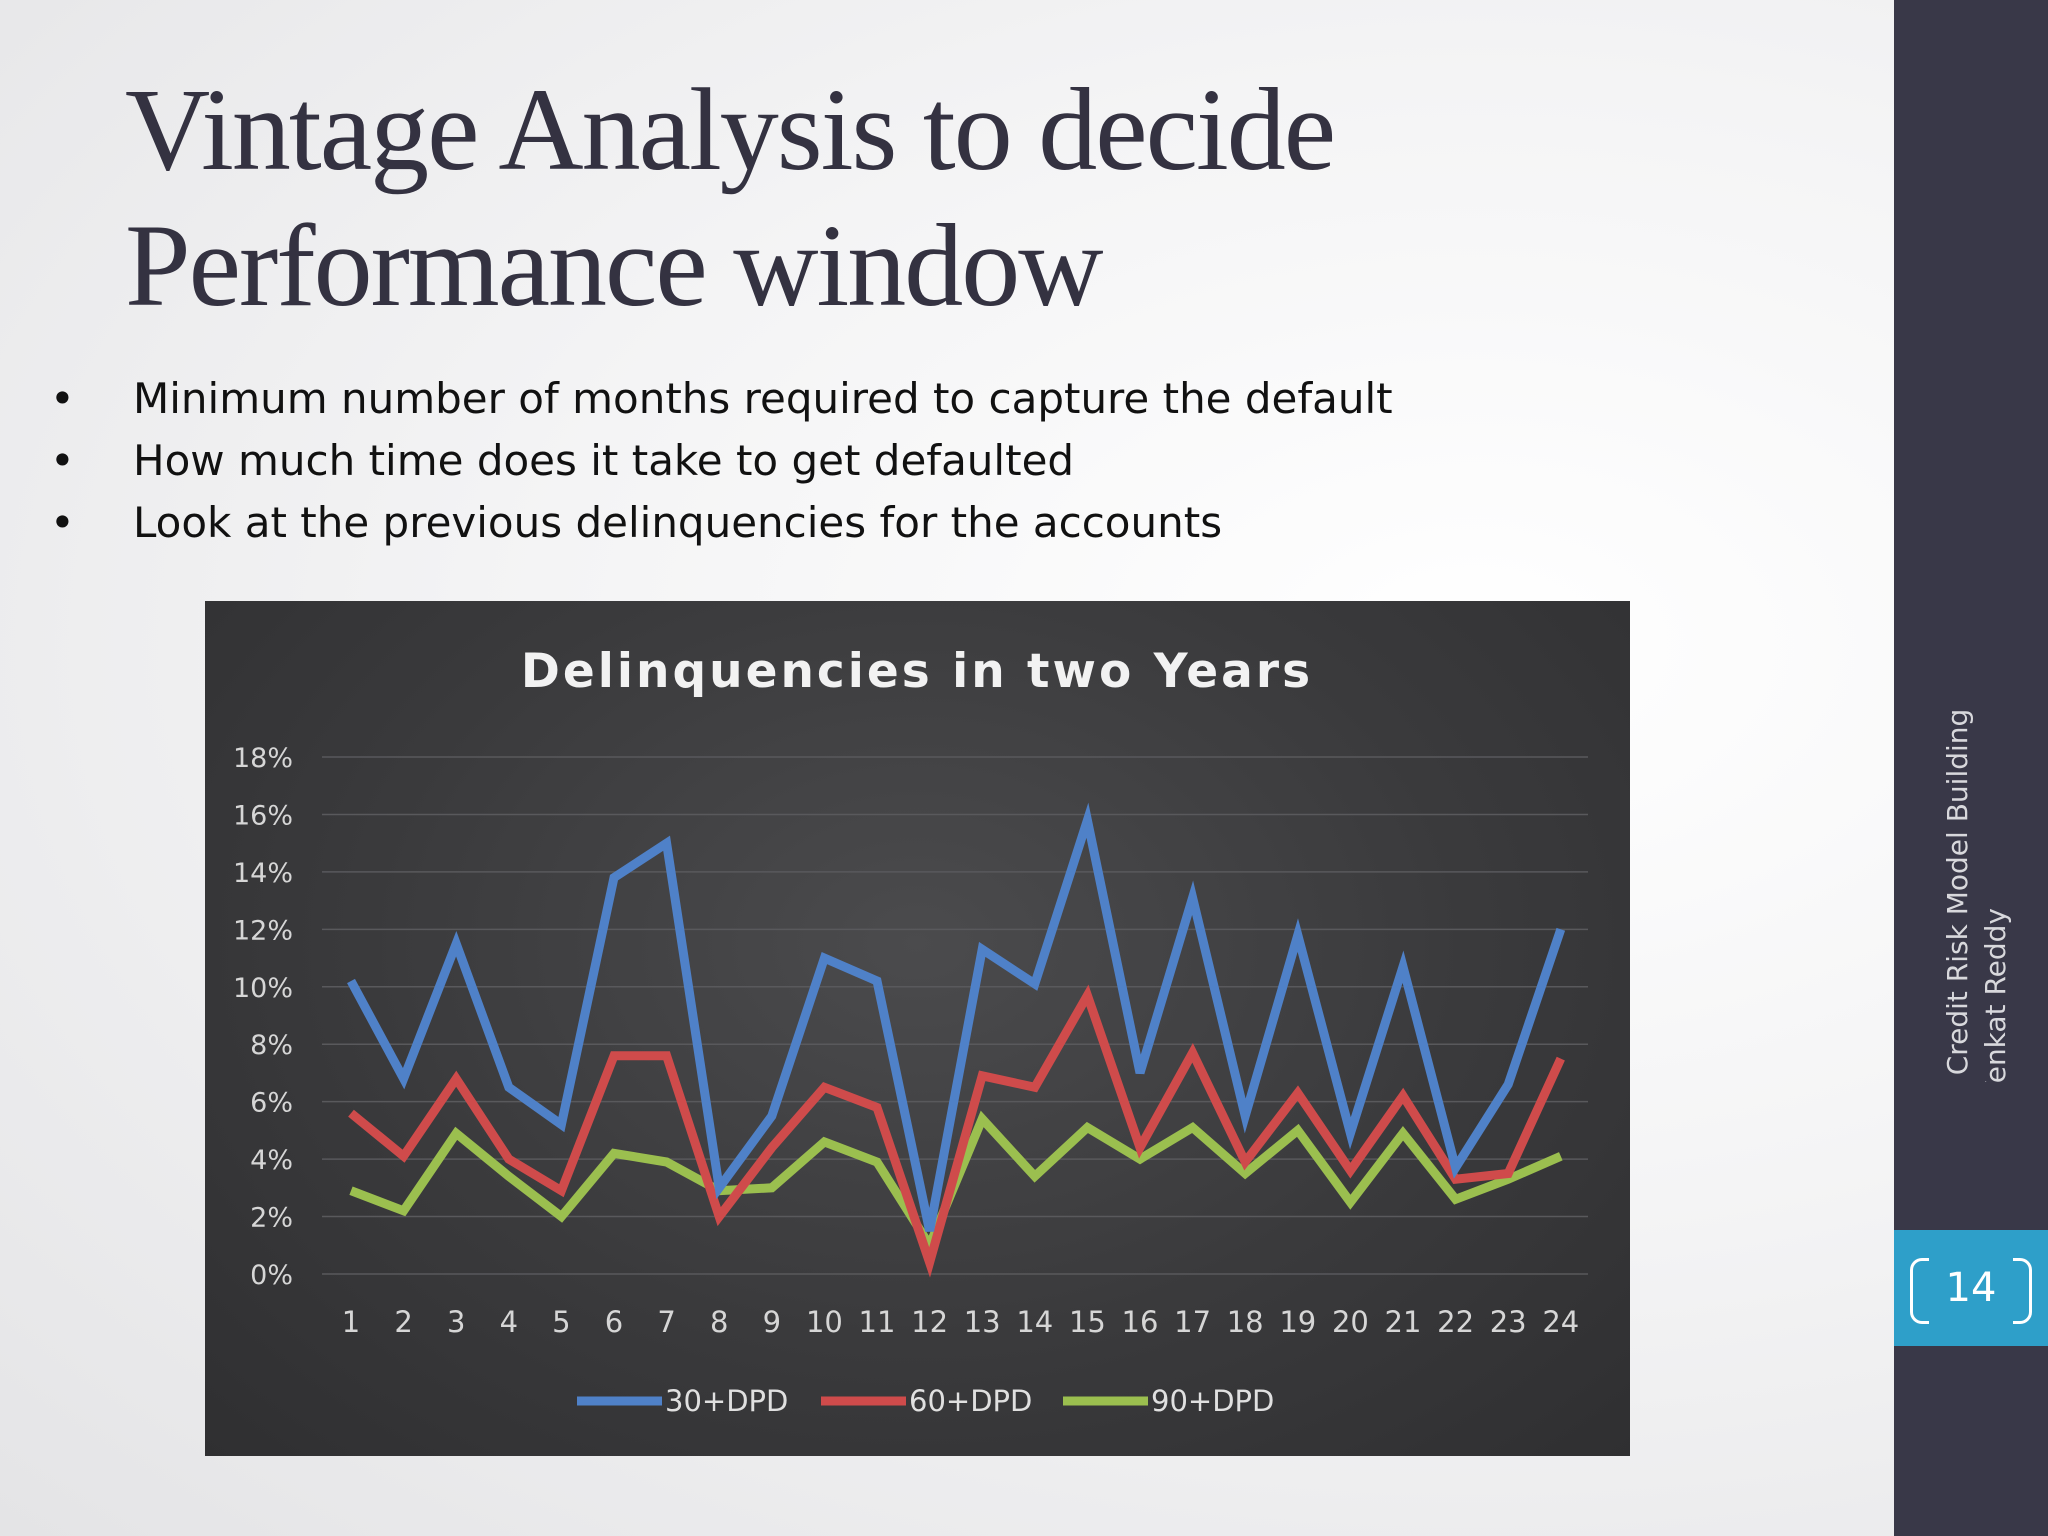 The height and width of the screenshot is (1536, 2048). I want to click on page-number: 14, so click(1971, 1288).